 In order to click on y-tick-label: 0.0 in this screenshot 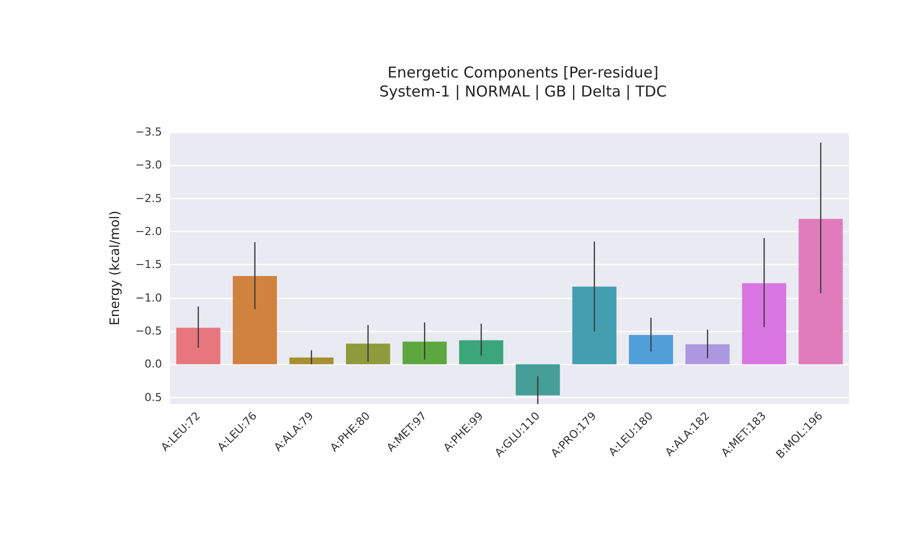, I will do `click(153, 364)`.